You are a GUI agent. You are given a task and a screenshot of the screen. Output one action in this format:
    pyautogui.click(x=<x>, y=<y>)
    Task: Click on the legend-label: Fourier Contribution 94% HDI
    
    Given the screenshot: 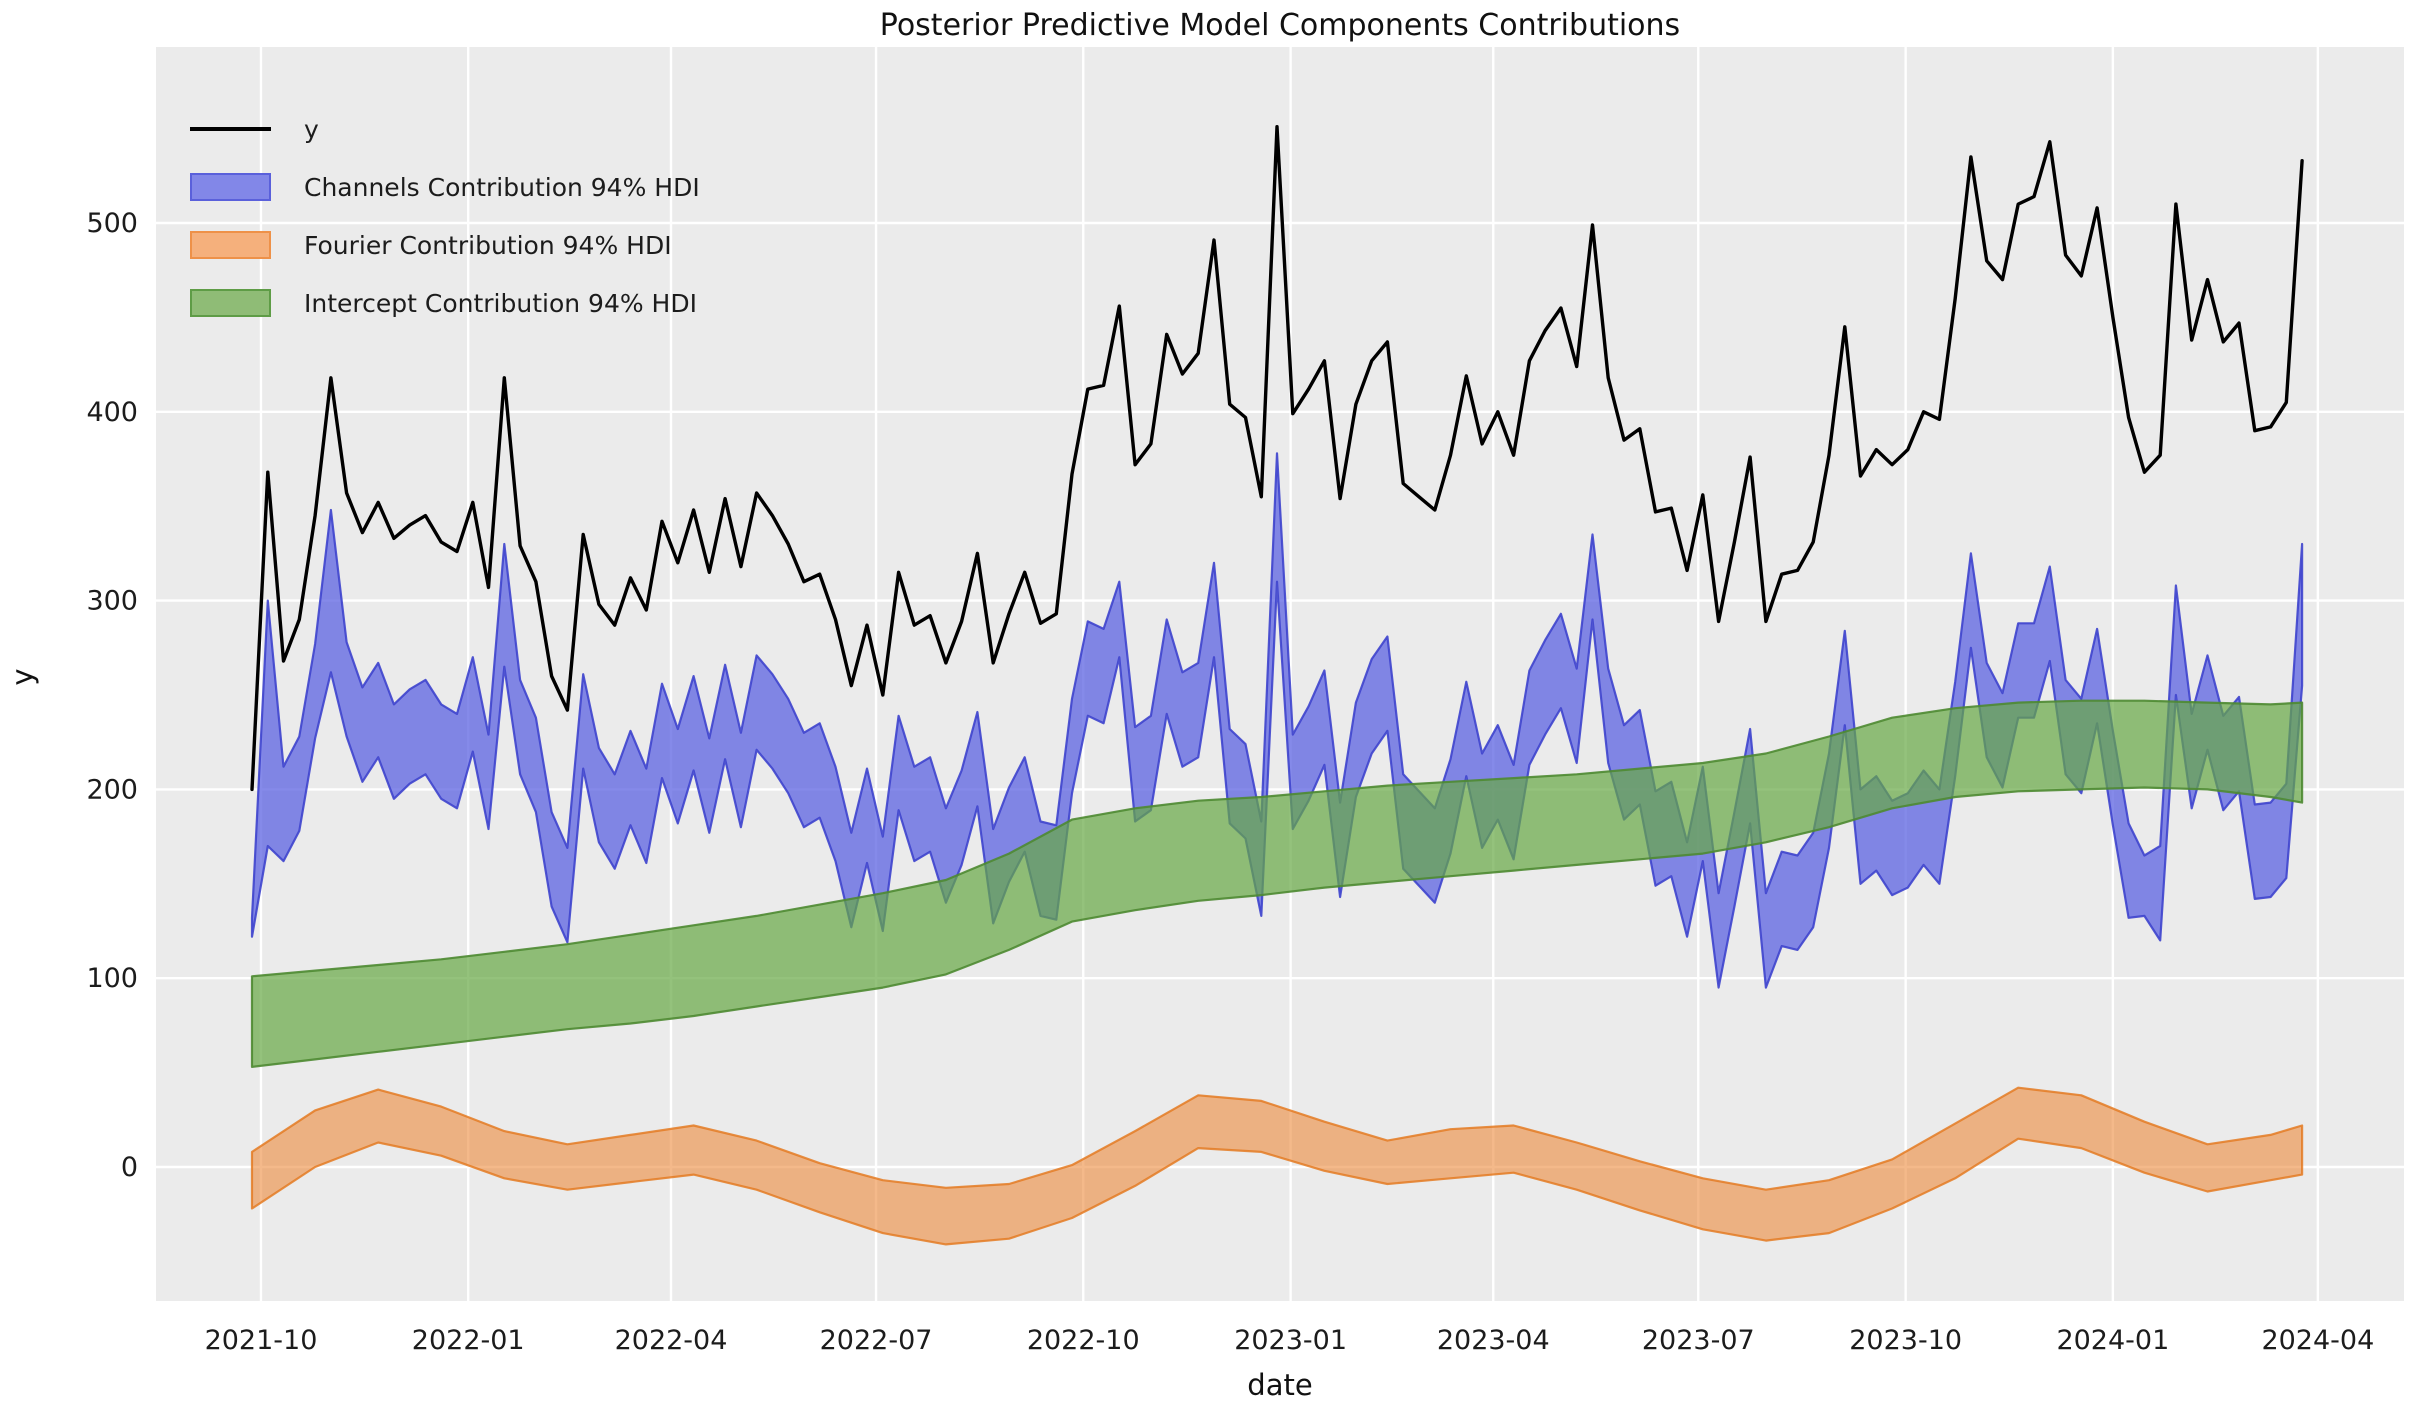 What is the action you would take?
    pyautogui.click(x=488, y=245)
    